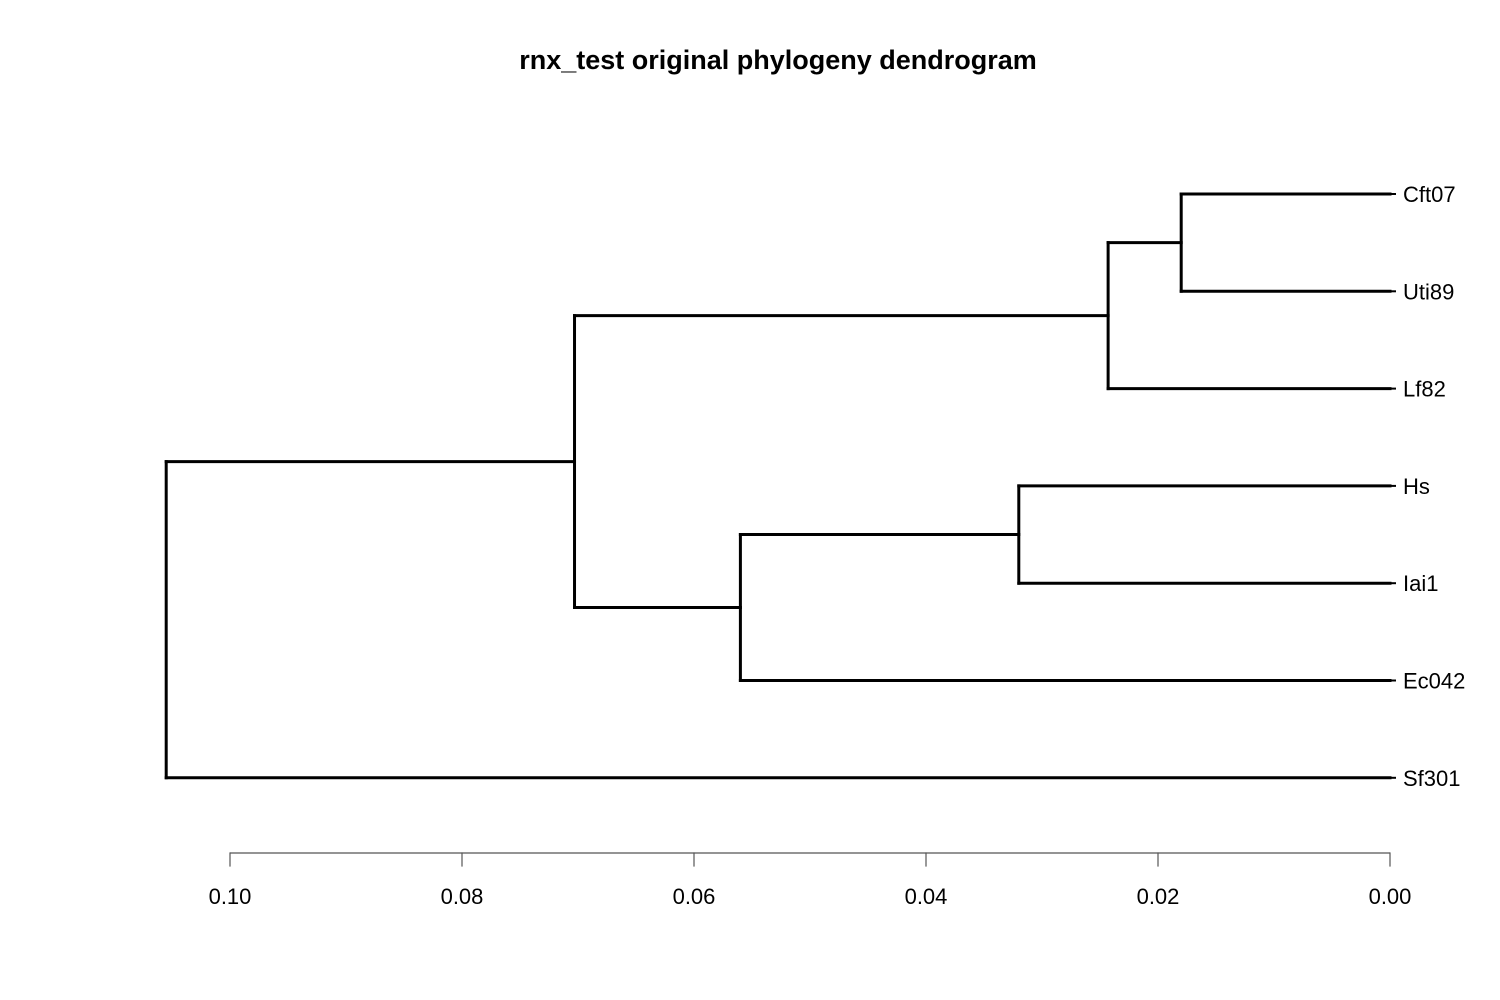  What do you see at coordinates (1432, 778) in the screenshot?
I see `leaf-label: Sf301` at bounding box center [1432, 778].